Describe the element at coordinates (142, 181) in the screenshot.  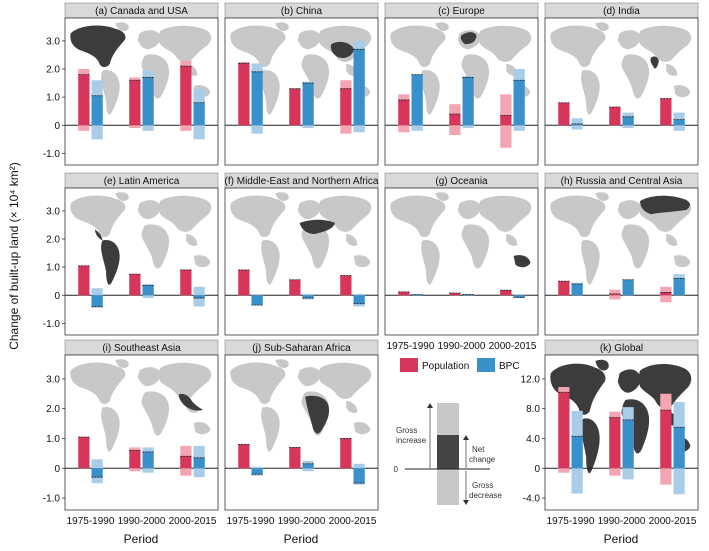
I see `panel-title: (e) Latin America` at that location.